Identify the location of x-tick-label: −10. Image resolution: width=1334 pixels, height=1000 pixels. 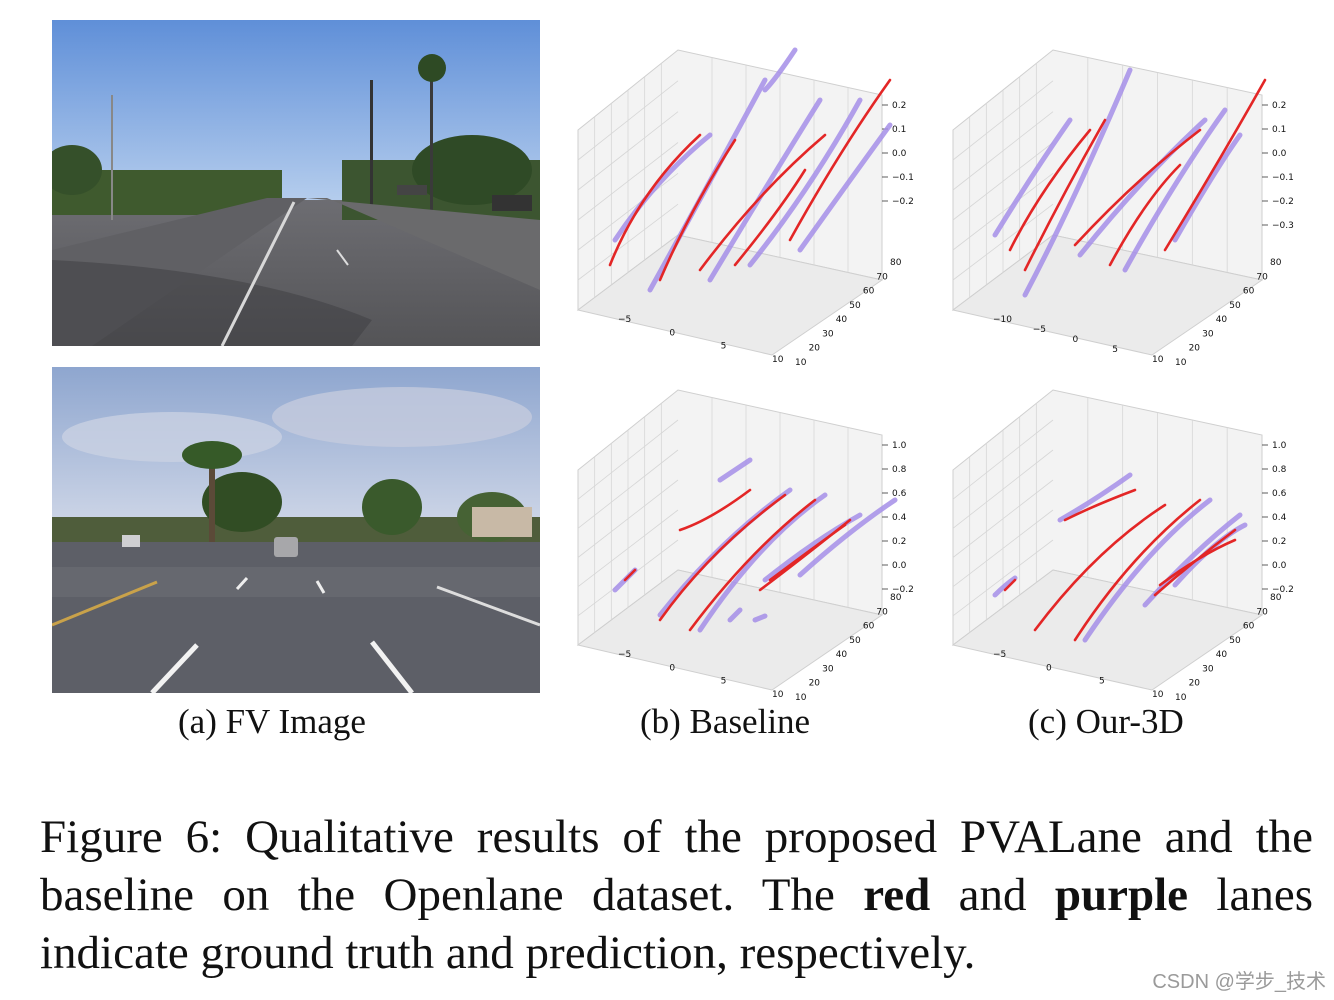
(1002, 320).